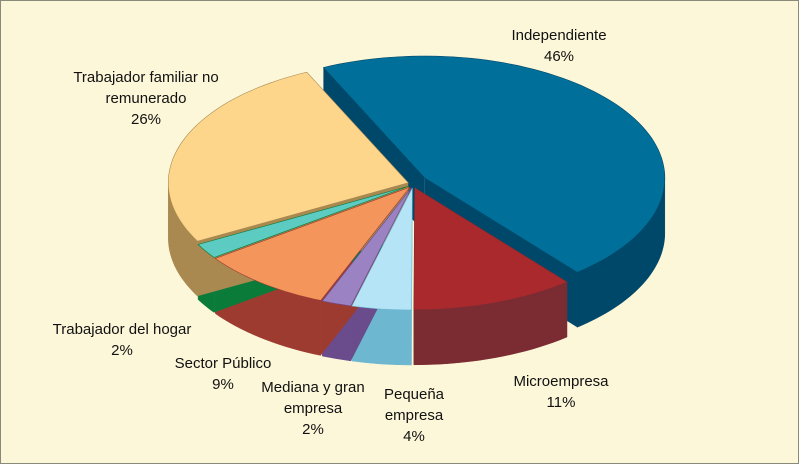 This screenshot has height=464, width=799. What do you see at coordinates (223, 384) in the screenshot?
I see `value-label: 9%` at bounding box center [223, 384].